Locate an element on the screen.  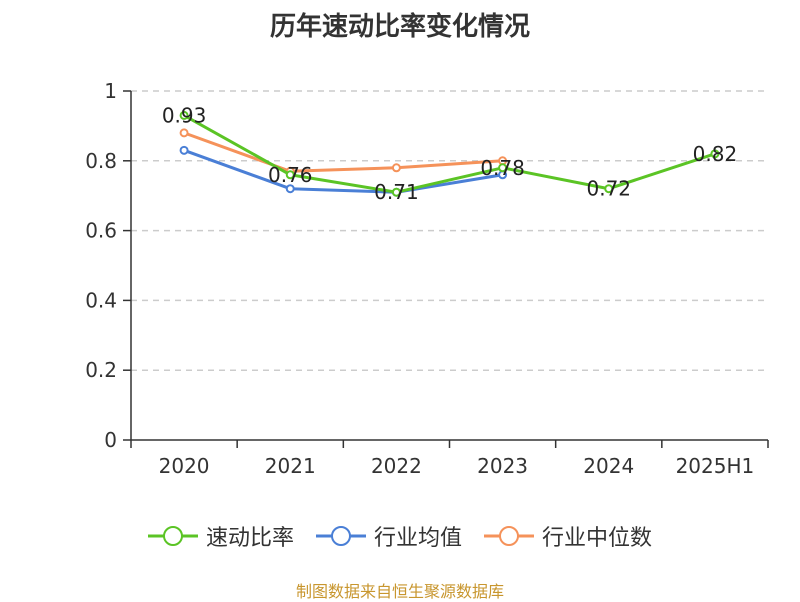
data-label: 0.76 is located at coordinates (290, 175).